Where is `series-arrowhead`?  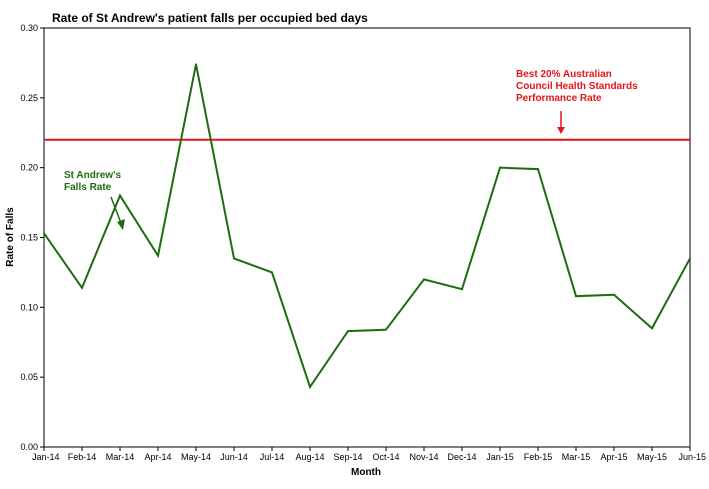
series-arrowhead is located at coordinates (121, 224).